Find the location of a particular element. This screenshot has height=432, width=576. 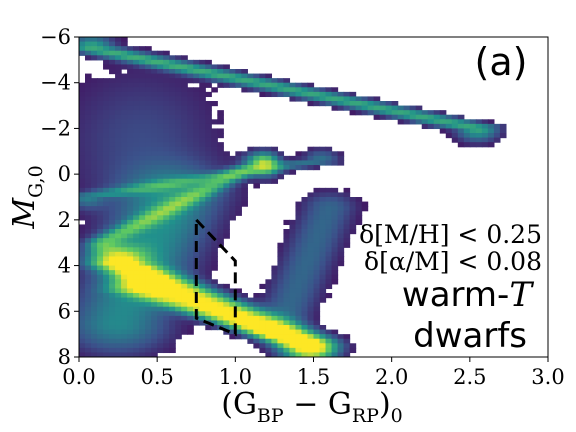

x-axis-label: (GBP − GRP)0 is located at coordinates (312, 407).